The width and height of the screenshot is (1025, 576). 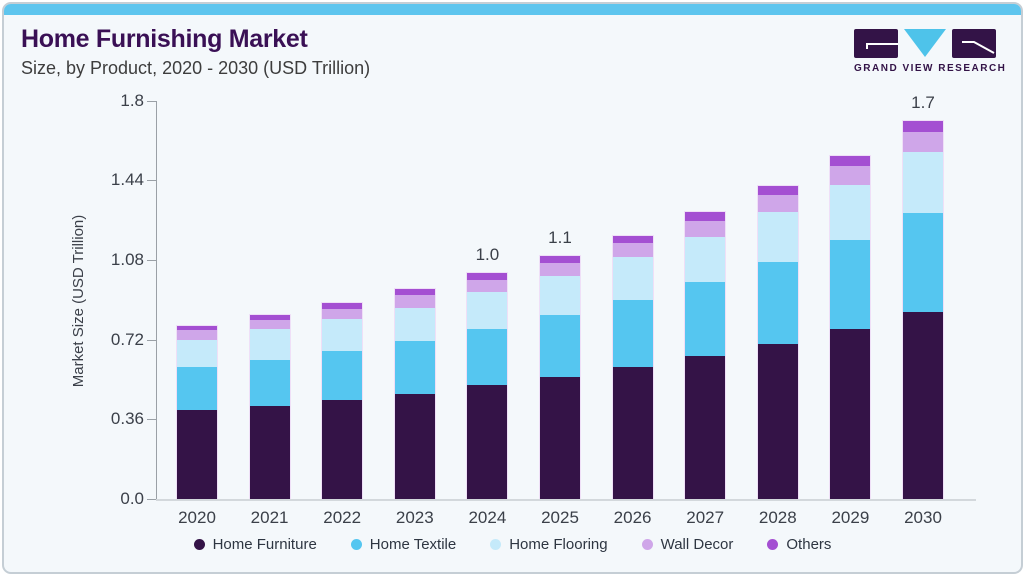 What do you see at coordinates (512, 9) in the screenshot?
I see `accent-top-strip` at bounding box center [512, 9].